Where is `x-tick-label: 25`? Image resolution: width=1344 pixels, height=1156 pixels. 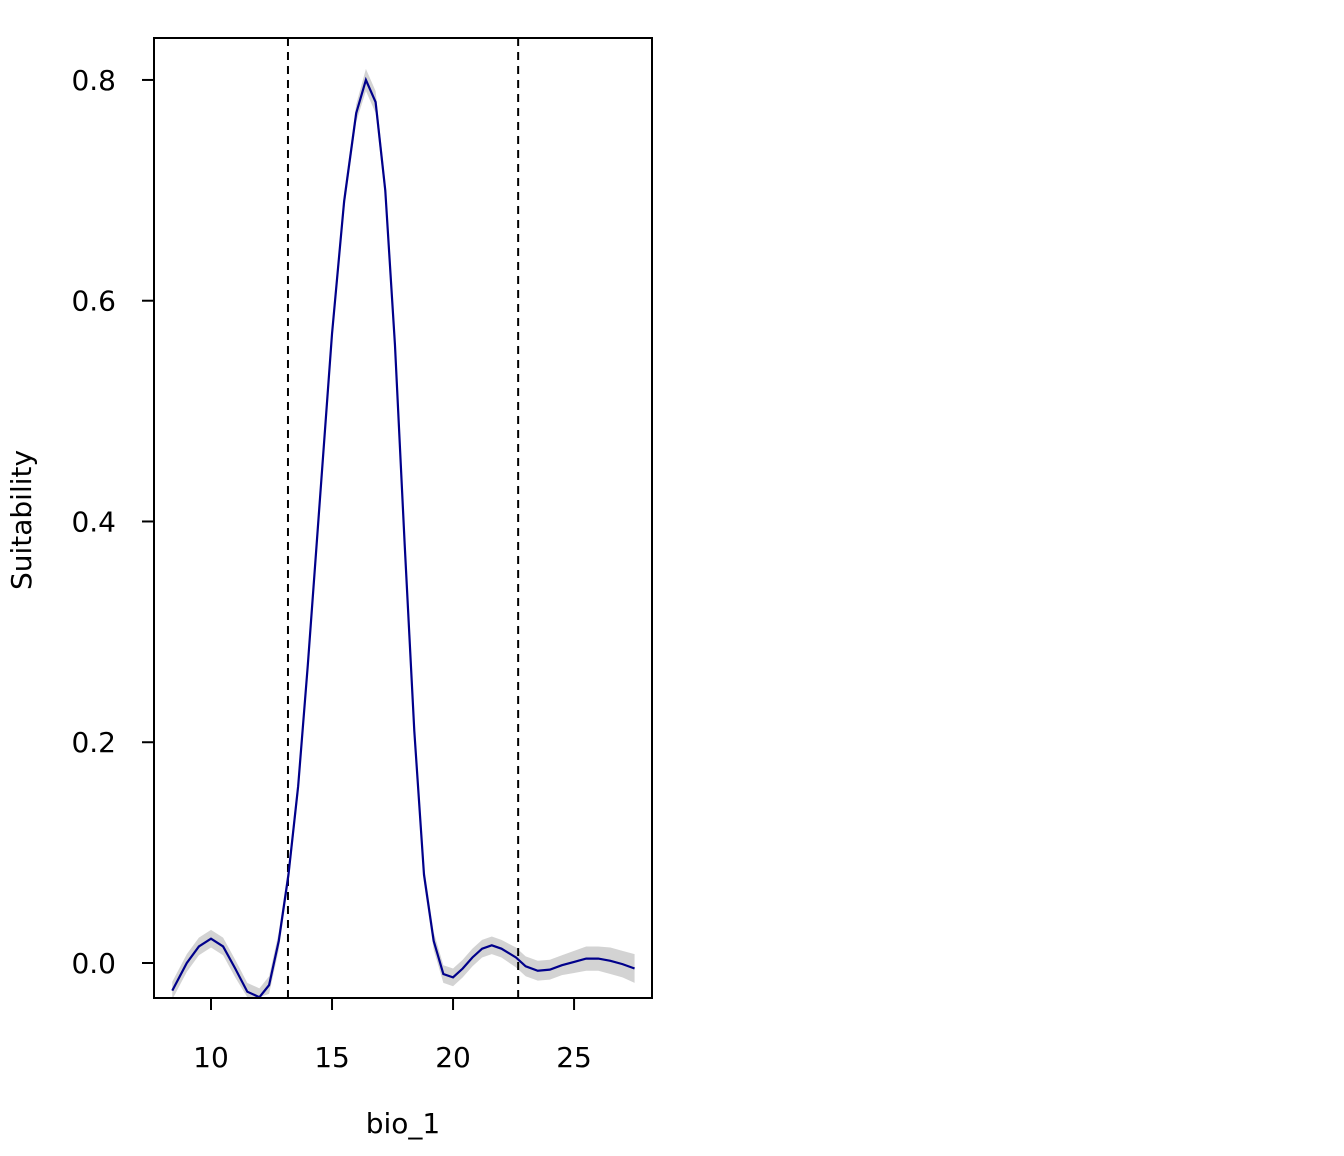 x-tick-label: 25 is located at coordinates (574, 1057).